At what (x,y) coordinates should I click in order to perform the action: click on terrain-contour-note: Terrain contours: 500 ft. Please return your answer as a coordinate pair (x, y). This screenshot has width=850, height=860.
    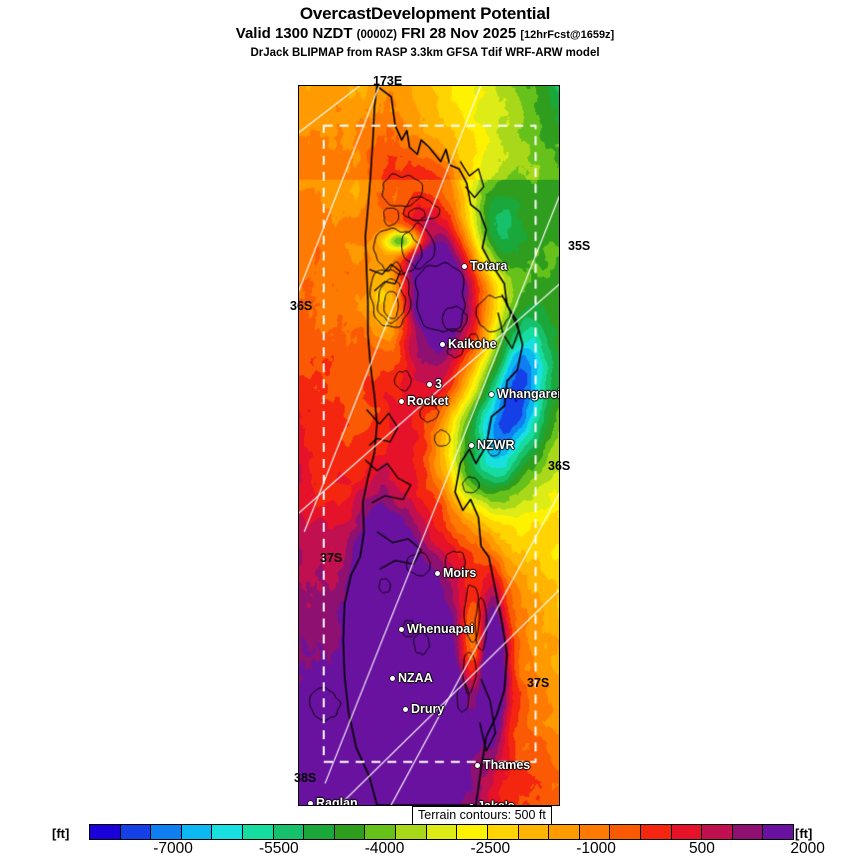
    Looking at the image, I should click on (482, 815).